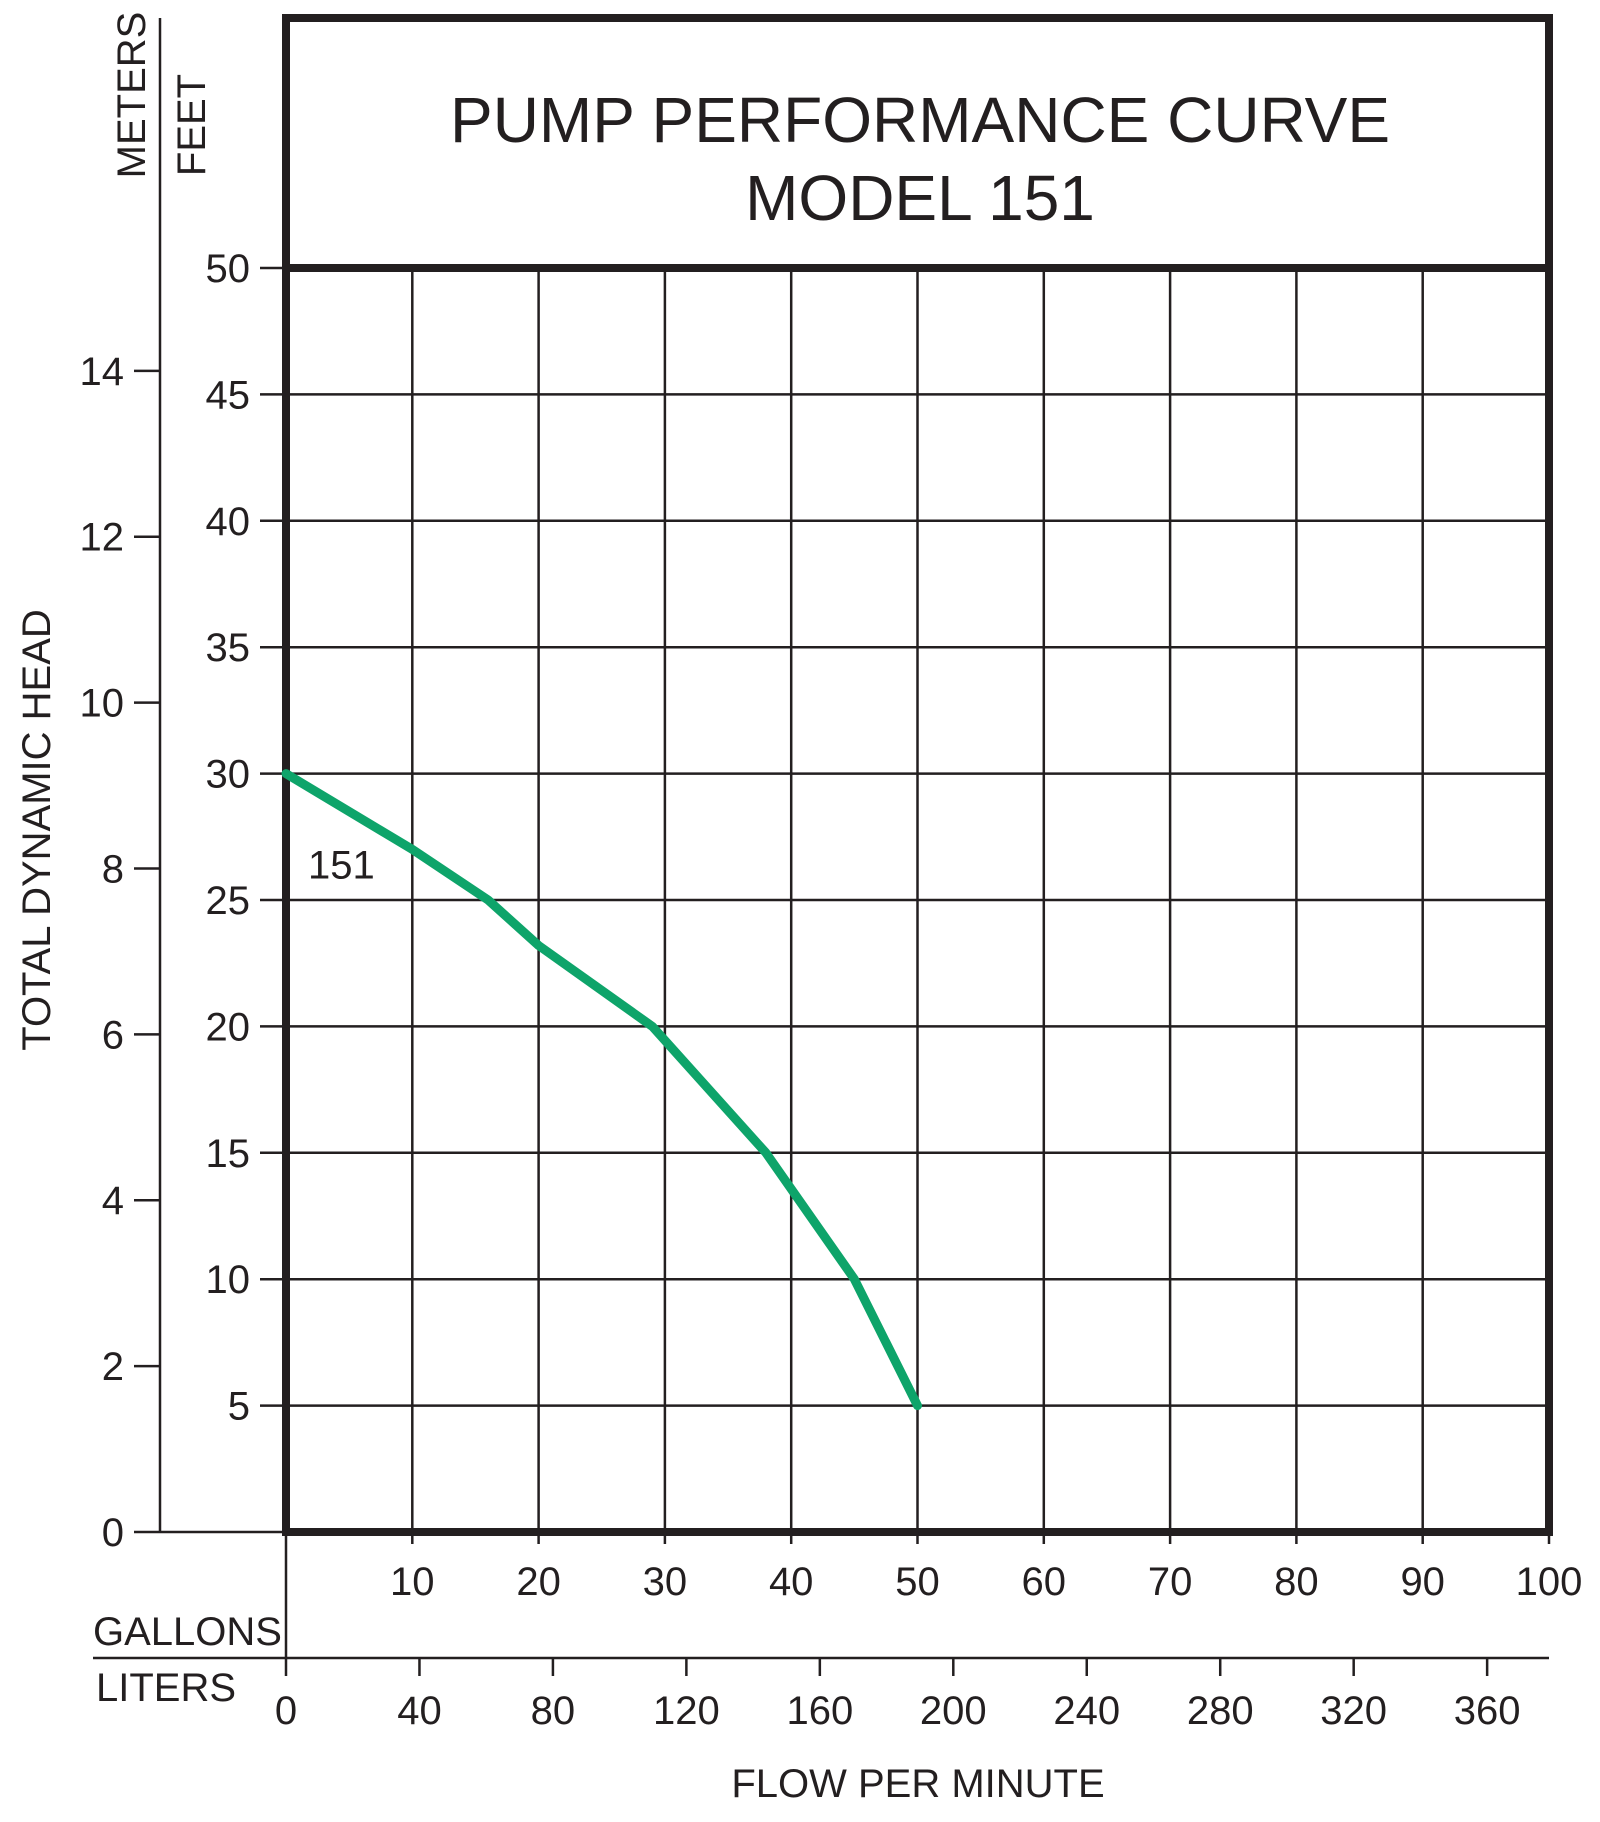 The image size is (1600, 1822). Describe the element at coordinates (538, 1582) in the screenshot. I see `tick-label-gallons-20: 20` at that location.